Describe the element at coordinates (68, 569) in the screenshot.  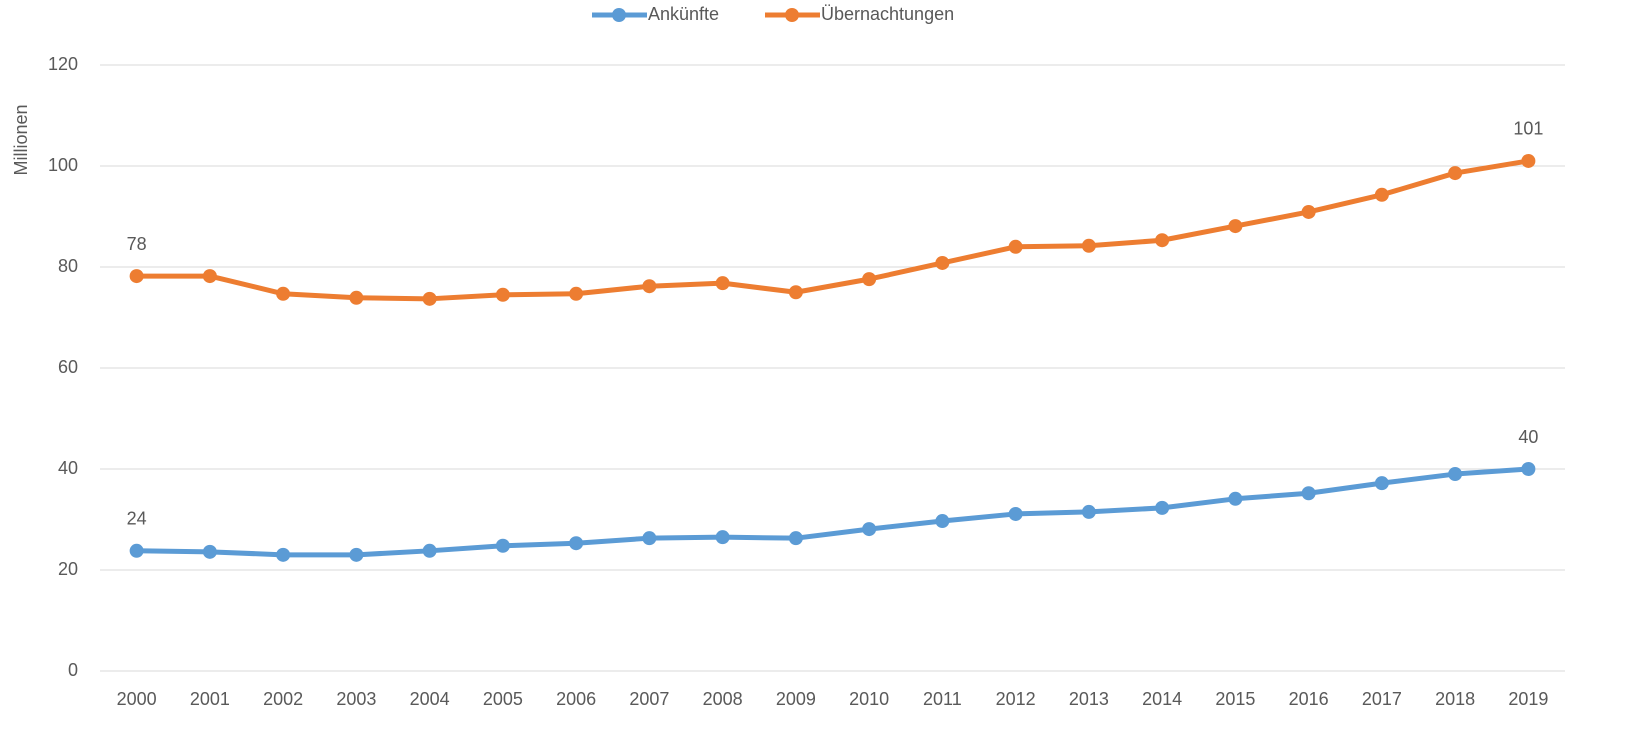
I see `y-tick-label: 20` at that location.